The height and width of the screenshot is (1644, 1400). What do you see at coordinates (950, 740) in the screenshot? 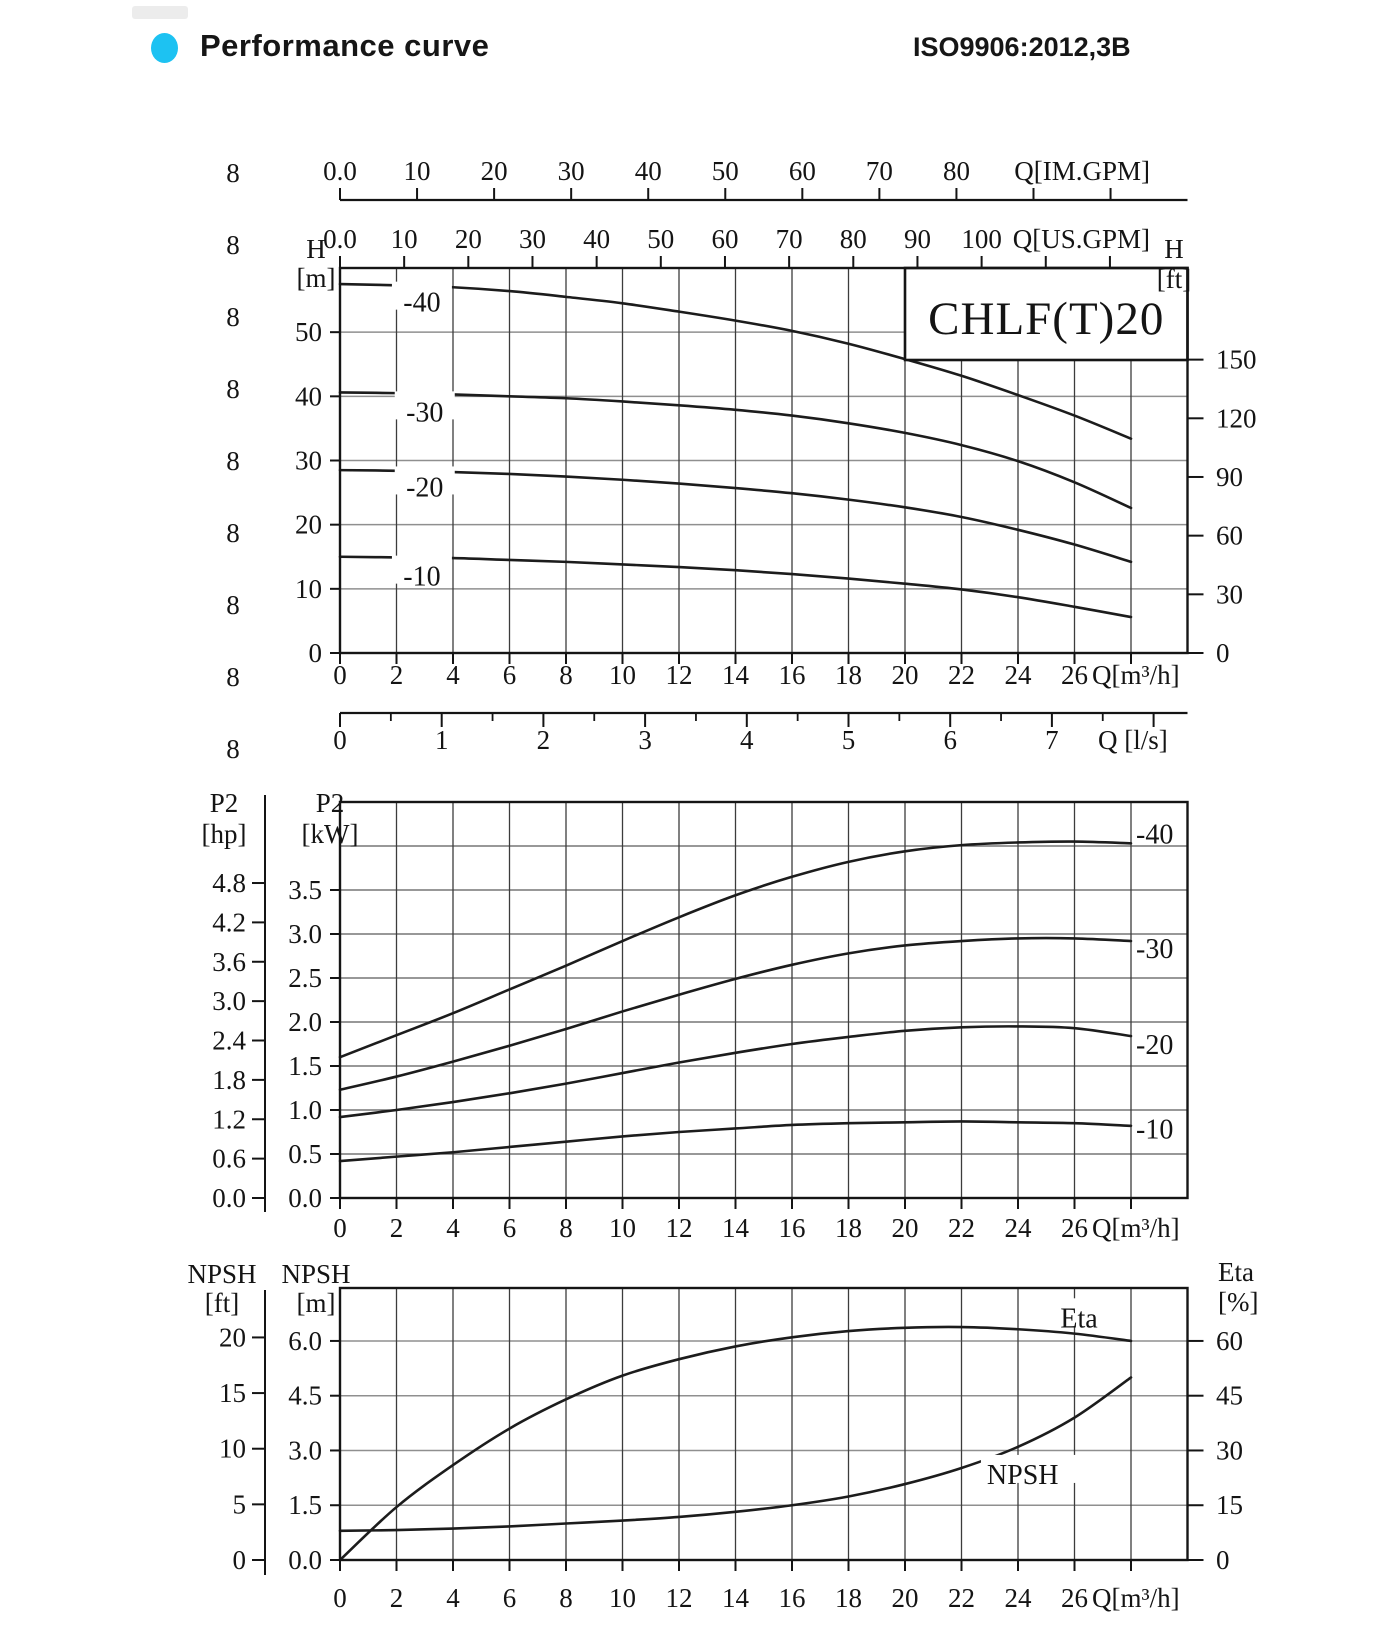
I see `ls-tick-label: 6` at bounding box center [950, 740].